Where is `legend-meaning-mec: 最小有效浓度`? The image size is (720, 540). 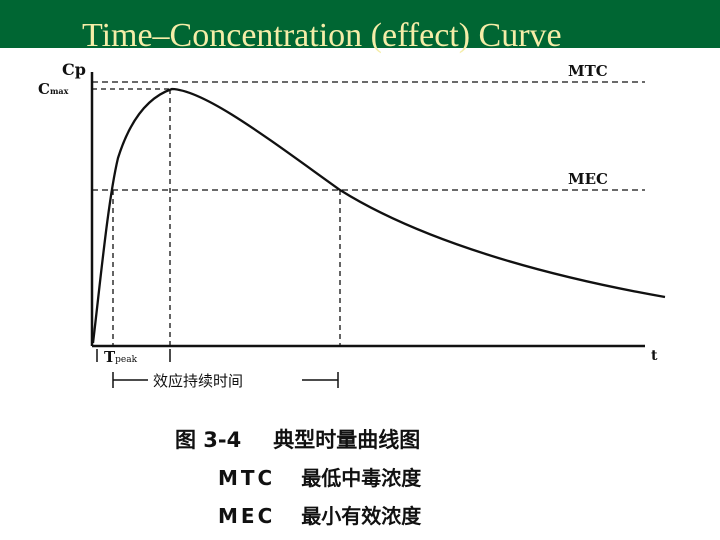 legend-meaning-mec: 最小有效浓度 is located at coordinates (361, 516).